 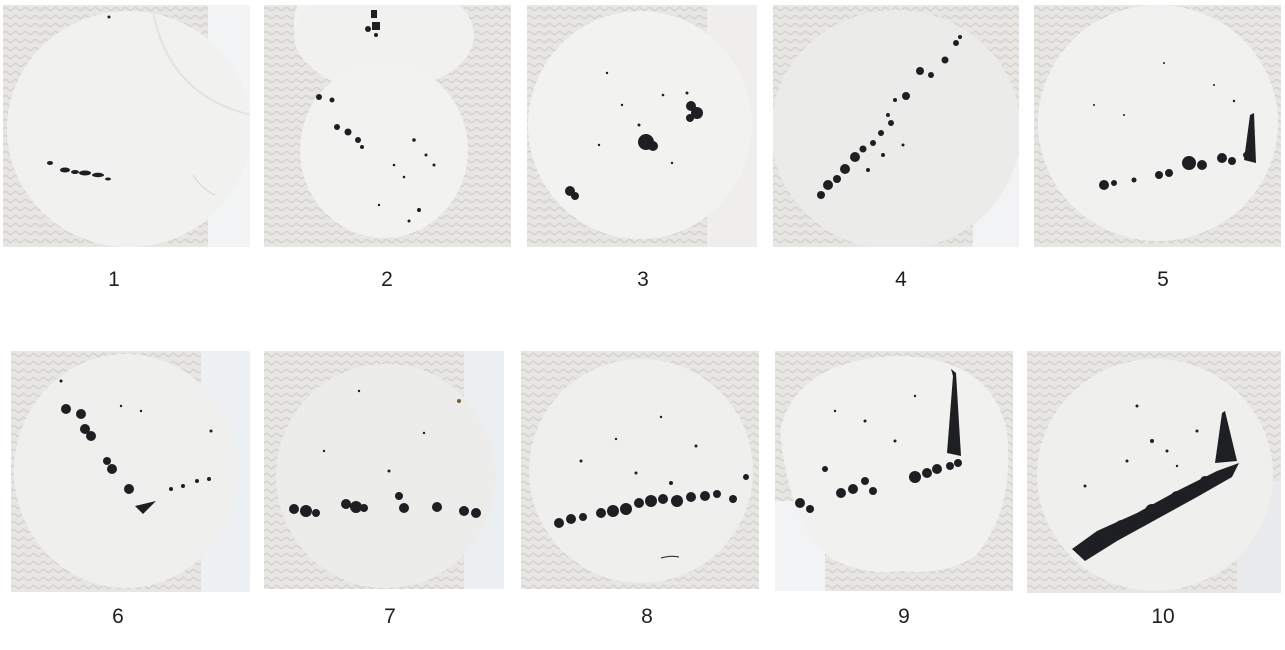 What do you see at coordinates (1163, 279) in the screenshot?
I see `panel-label-5: 5` at bounding box center [1163, 279].